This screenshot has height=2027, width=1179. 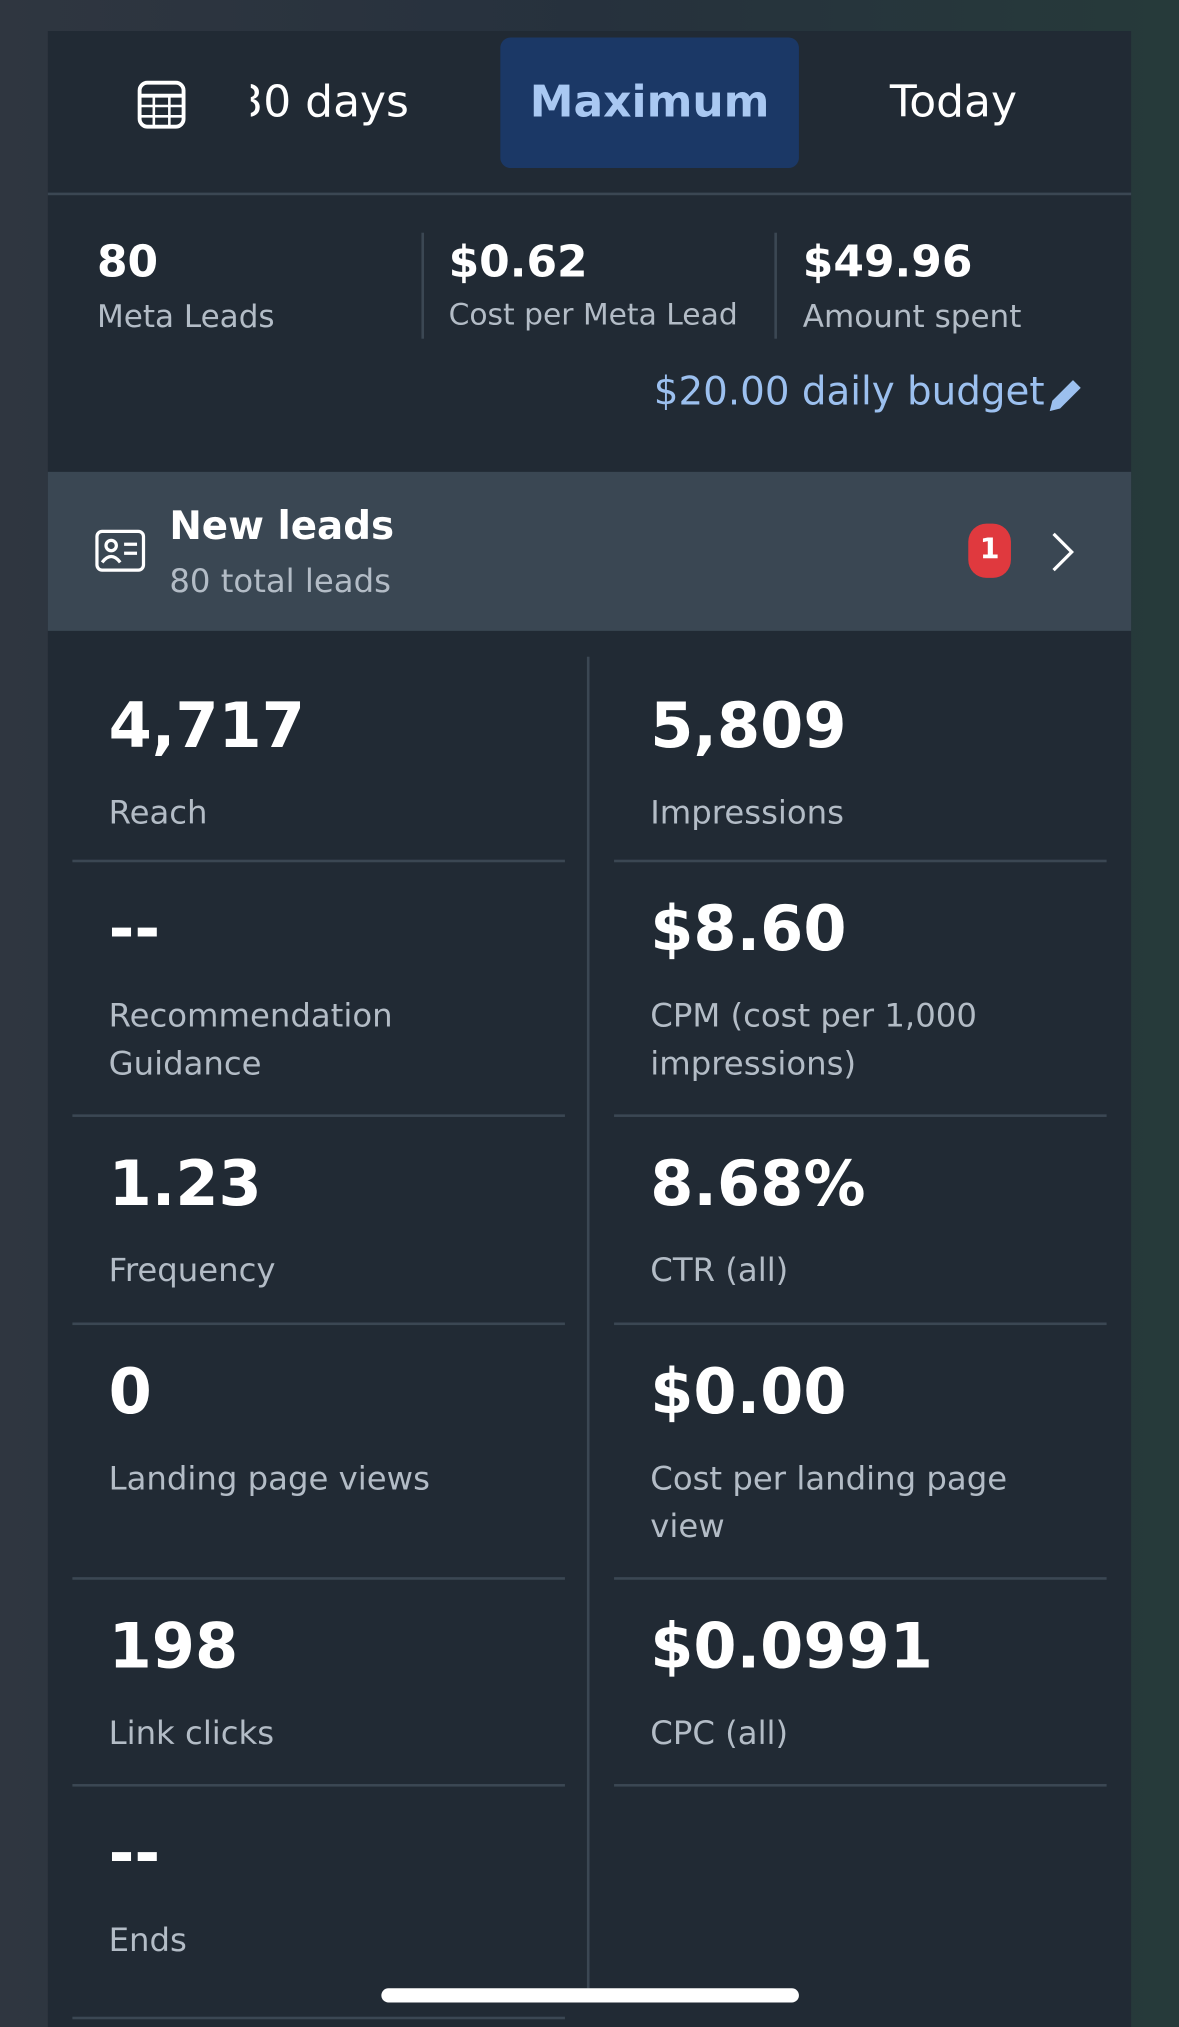 I want to click on metric-label: Cost per landing page view, so click(x=829, y=1502).